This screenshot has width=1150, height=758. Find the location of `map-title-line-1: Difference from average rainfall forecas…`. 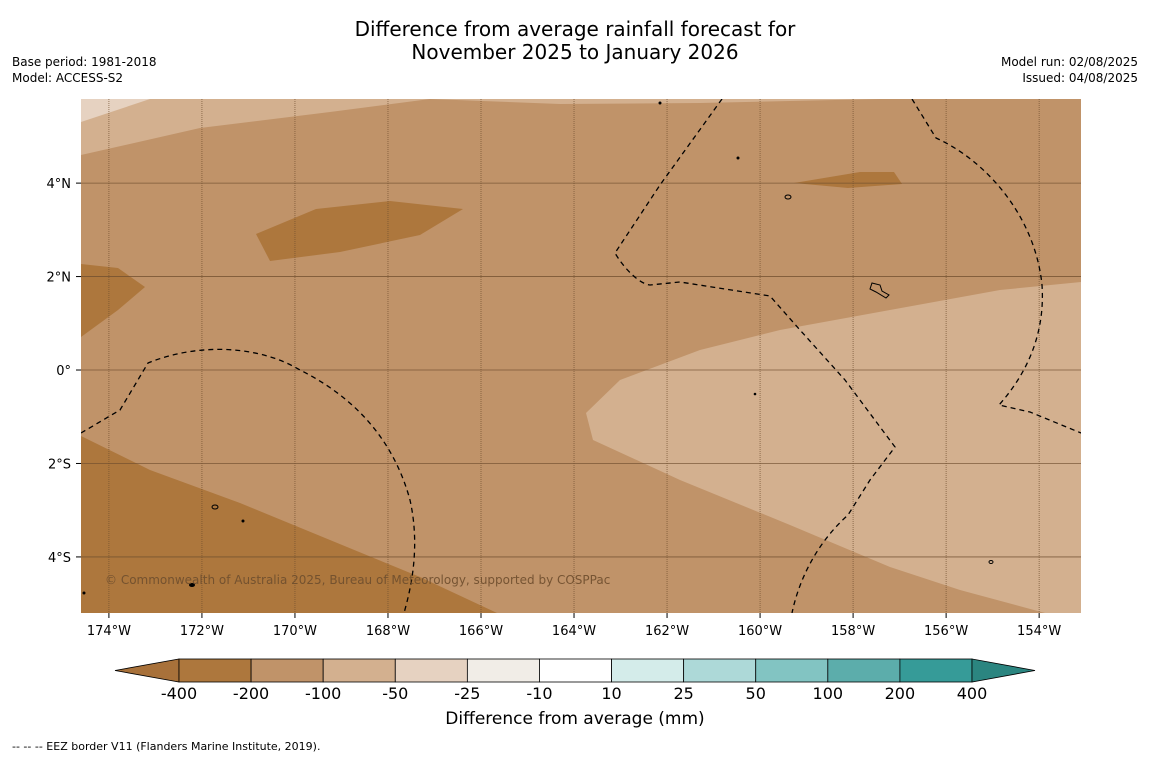

map-title-line-1: Difference from average rainfall forecas… is located at coordinates (575, 29).